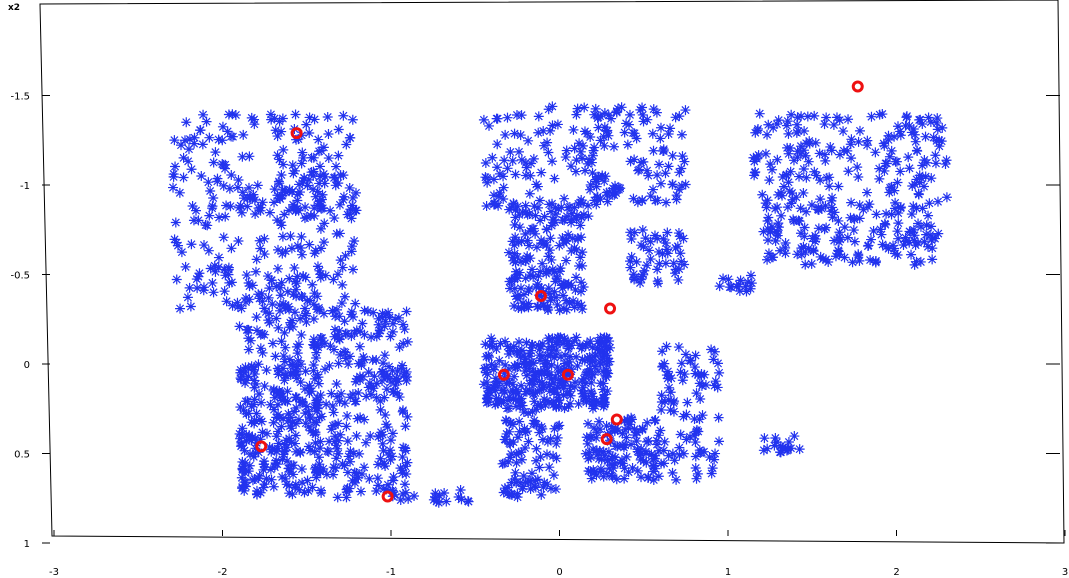 This screenshot has height=578, width=1069. What do you see at coordinates (896, 572) in the screenshot?
I see `x-tick-label: 2` at bounding box center [896, 572].